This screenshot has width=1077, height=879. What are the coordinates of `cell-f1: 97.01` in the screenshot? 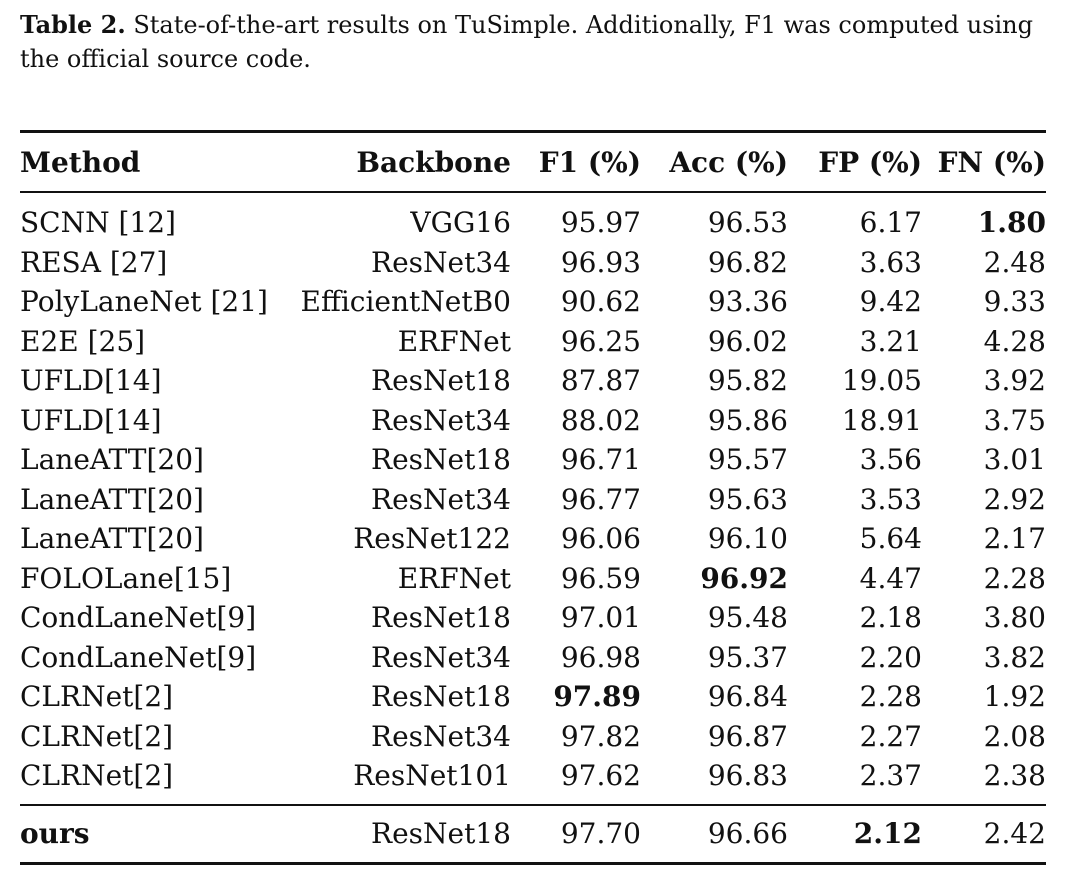 It's located at (600, 617).